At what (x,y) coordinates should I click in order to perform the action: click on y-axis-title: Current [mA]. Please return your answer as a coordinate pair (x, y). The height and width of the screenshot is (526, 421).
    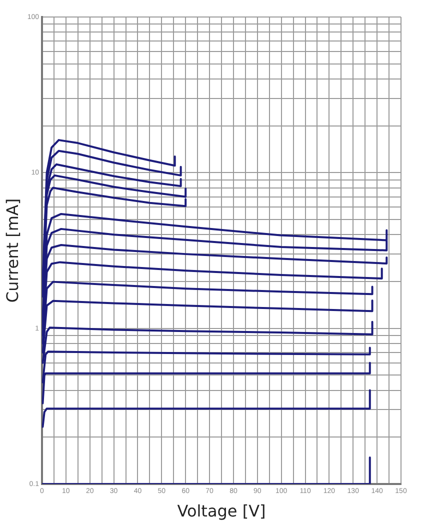
    Looking at the image, I should click on (12, 250).